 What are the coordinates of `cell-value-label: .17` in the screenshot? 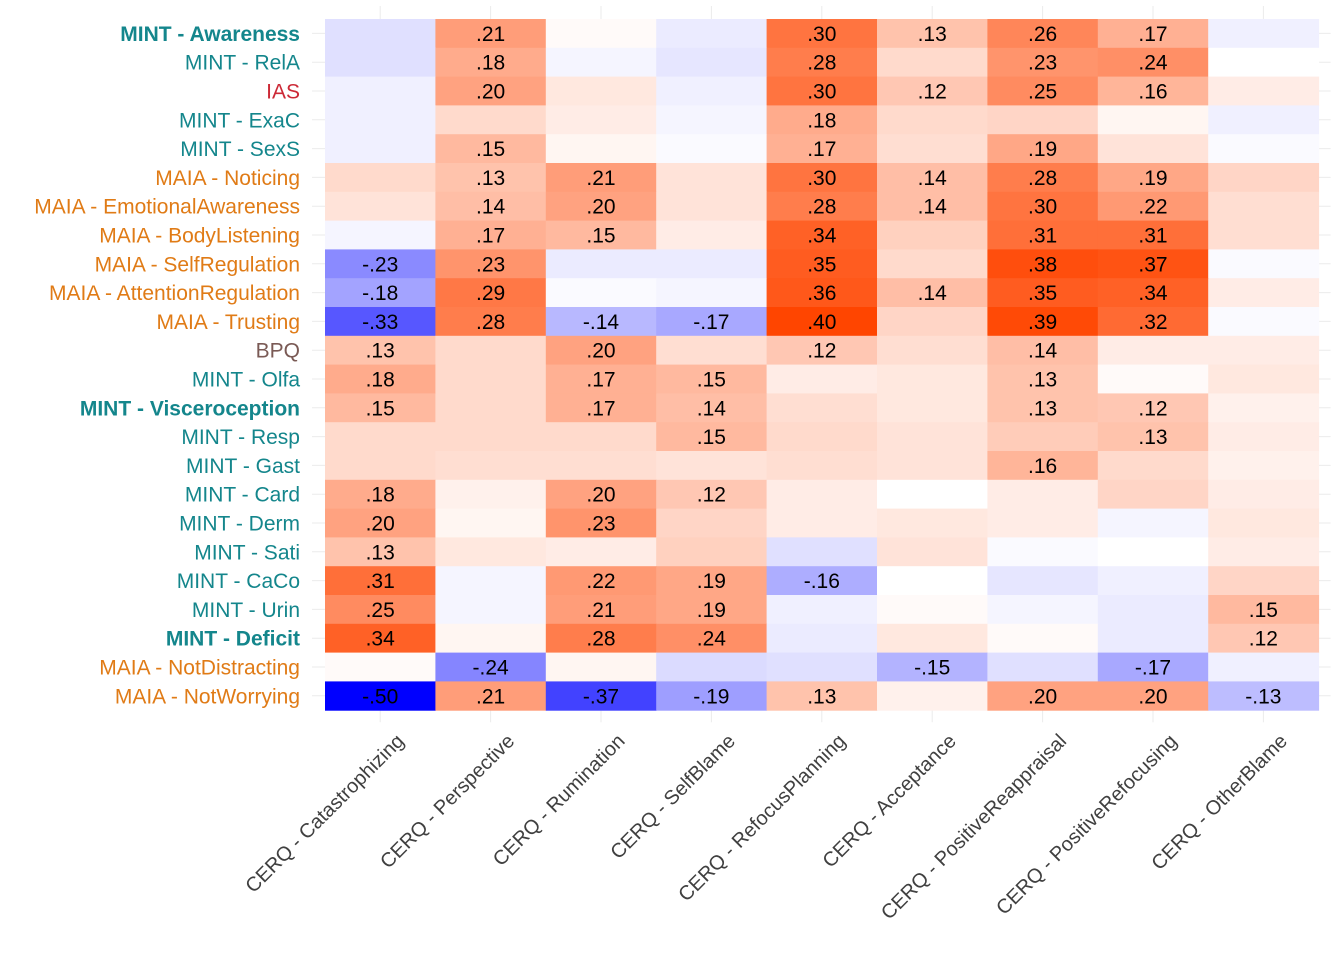 It's located at (600, 380).